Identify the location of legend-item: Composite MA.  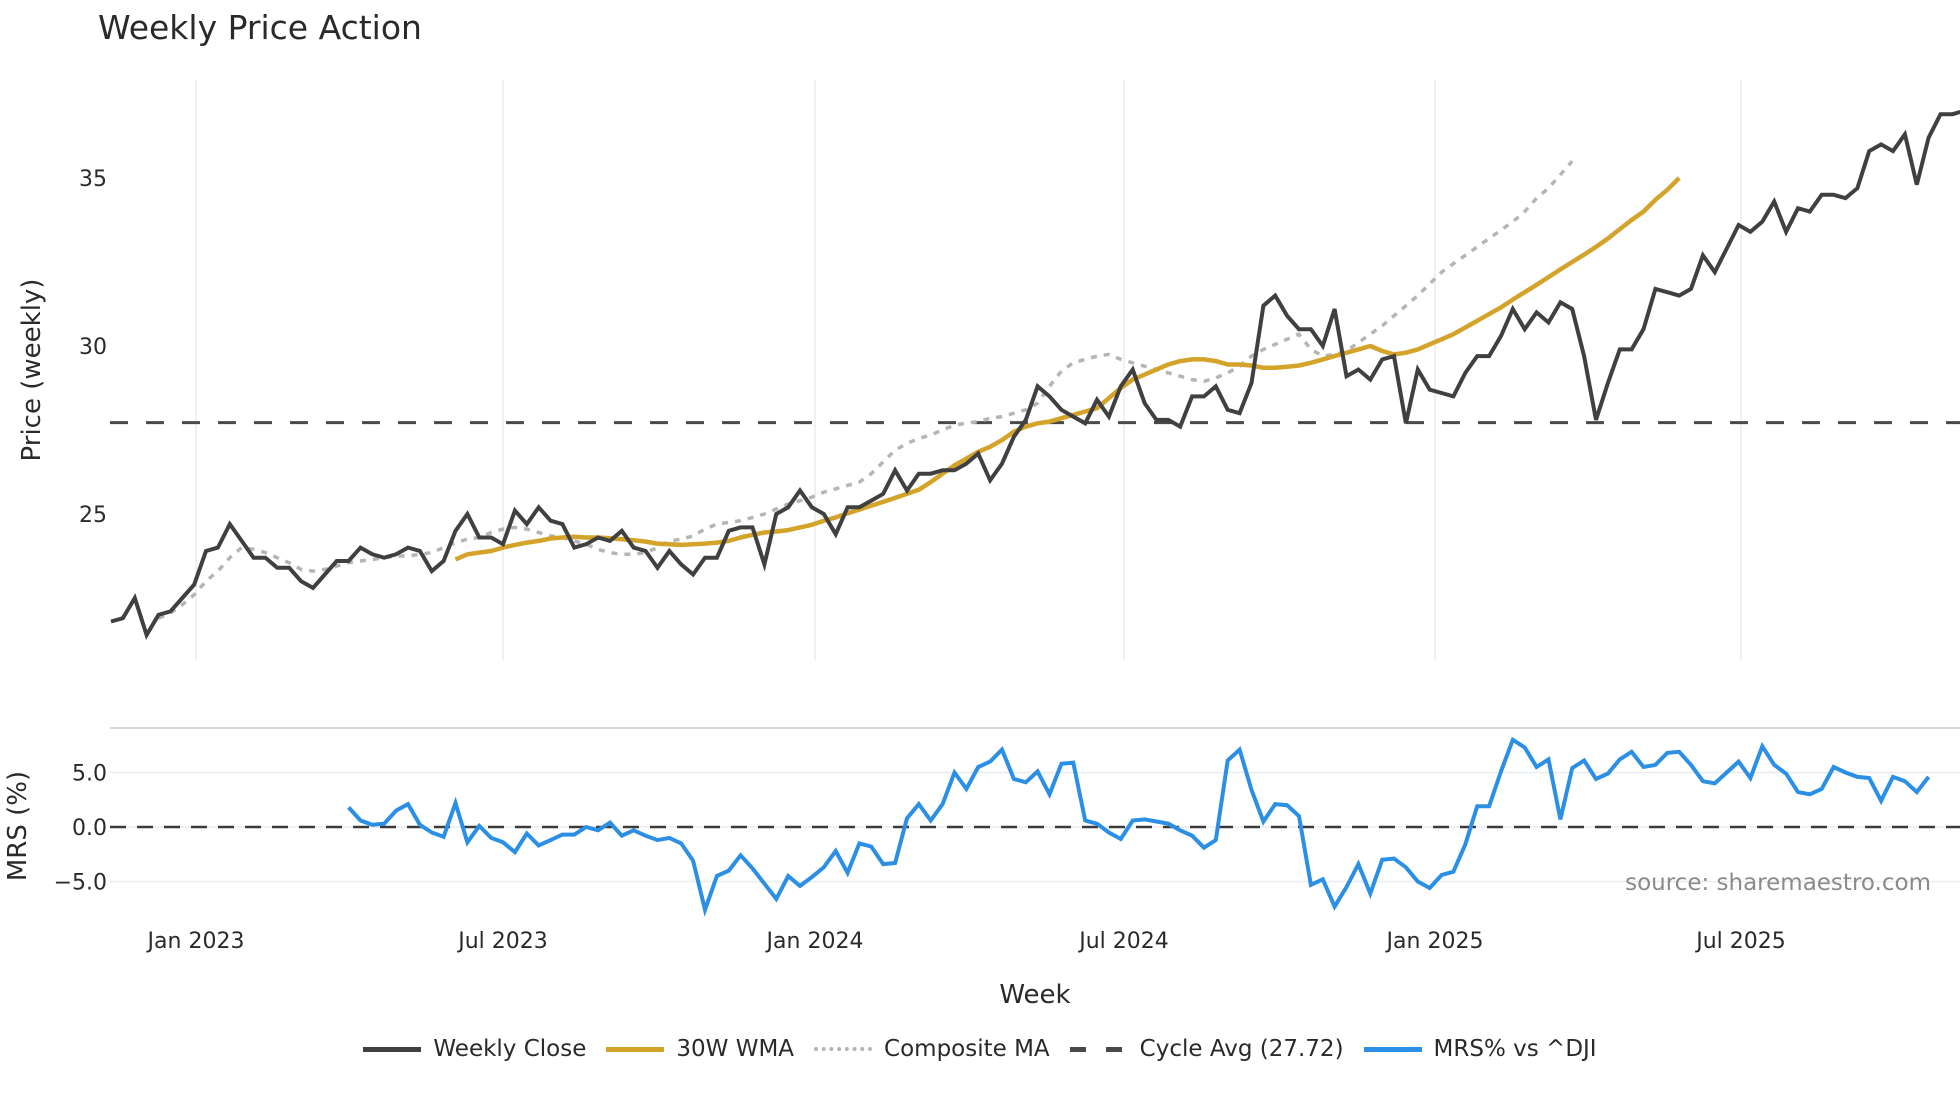
(932, 1049).